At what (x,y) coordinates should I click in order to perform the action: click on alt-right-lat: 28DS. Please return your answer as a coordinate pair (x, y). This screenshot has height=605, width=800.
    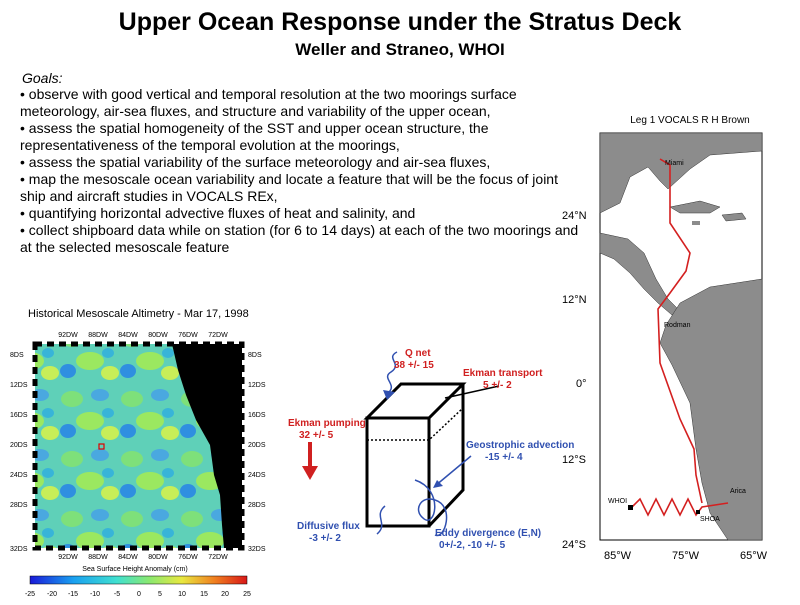
    Looking at the image, I should click on (257, 505).